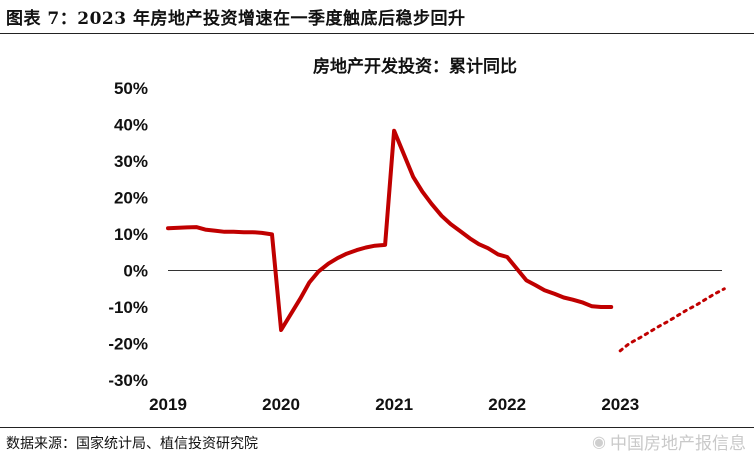 Image resolution: width=754 pixels, height=459 pixels. Describe the element at coordinates (131, 161) in the screenshot. I see `y-tick-label: 30%` at that location.